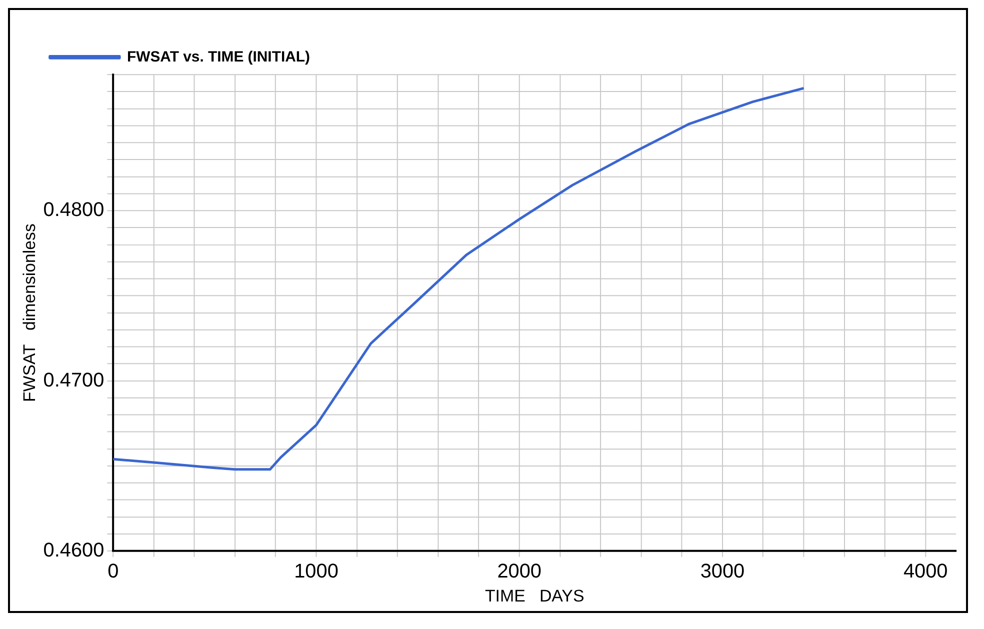  I want to click on y-tick-label: 0.4700, so click(73, 380).